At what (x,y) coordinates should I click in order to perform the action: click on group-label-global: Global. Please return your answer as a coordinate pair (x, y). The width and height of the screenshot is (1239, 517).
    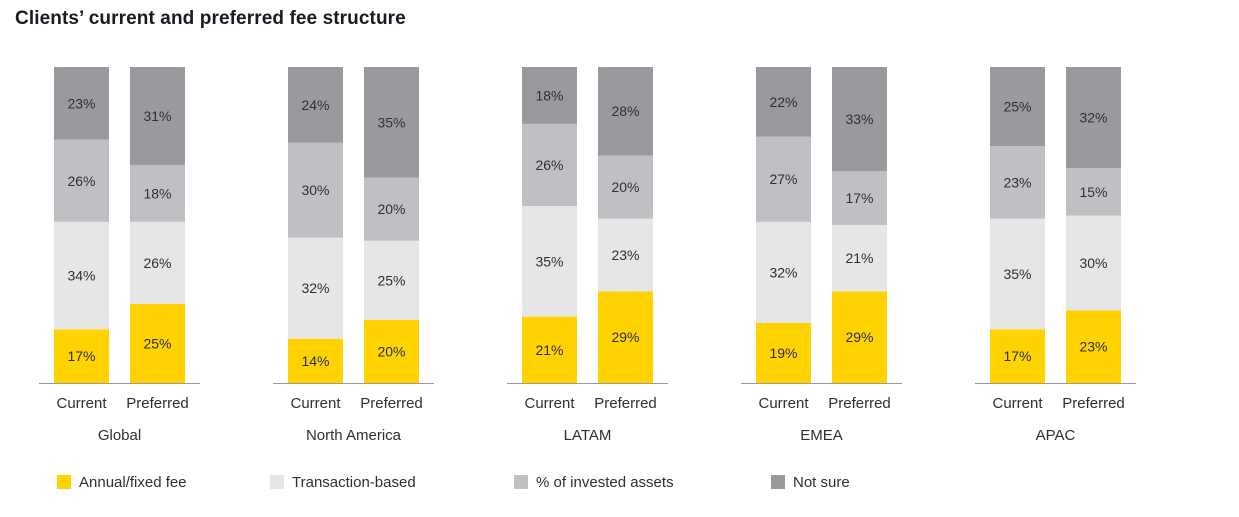
    Looking at the image, I should click on (119, 435).